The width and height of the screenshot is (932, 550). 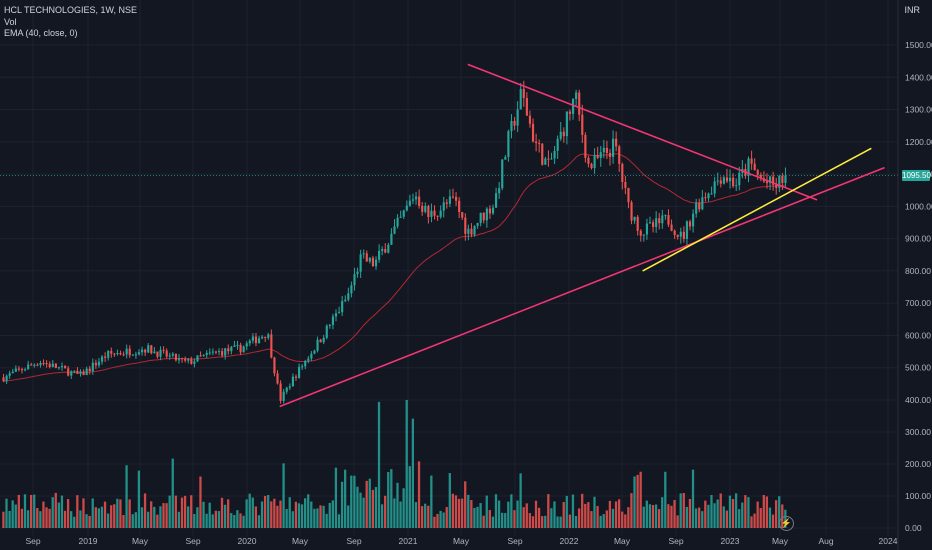 I want to click on price-tick-label: 1000.00, so click(x=918, y=206).